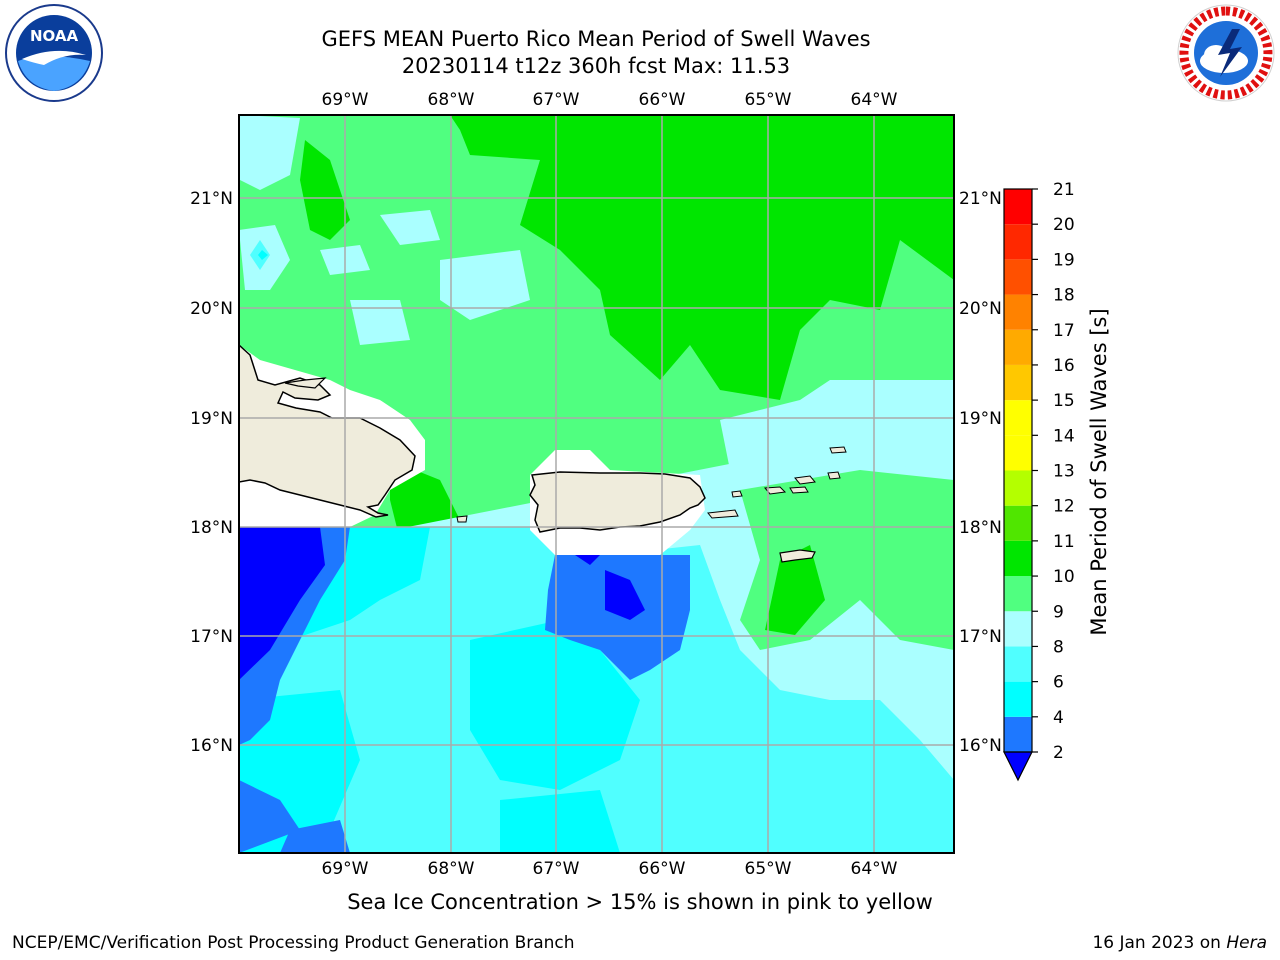 This screenshot has height=960, width=1280. What do you see at coordinates (768, 869) in the screenshot?
I see `lon-label-bottom-65: 65°W` at bounding box center [768, 869].